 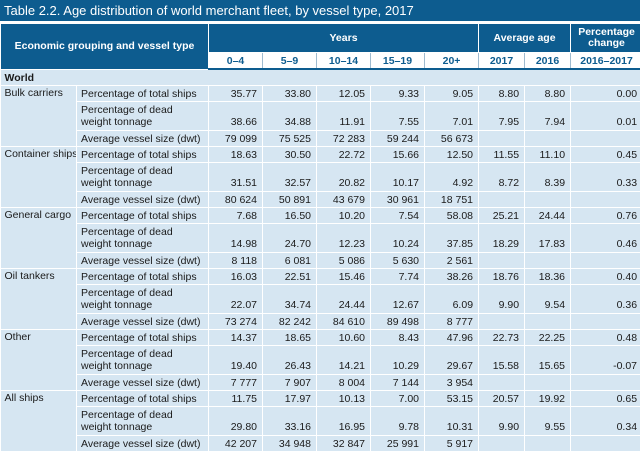 What do you see at coordinates (452, 443) in the screenshot?
I see `year-bin-value: 5 917` at bounding box center [452, 443].